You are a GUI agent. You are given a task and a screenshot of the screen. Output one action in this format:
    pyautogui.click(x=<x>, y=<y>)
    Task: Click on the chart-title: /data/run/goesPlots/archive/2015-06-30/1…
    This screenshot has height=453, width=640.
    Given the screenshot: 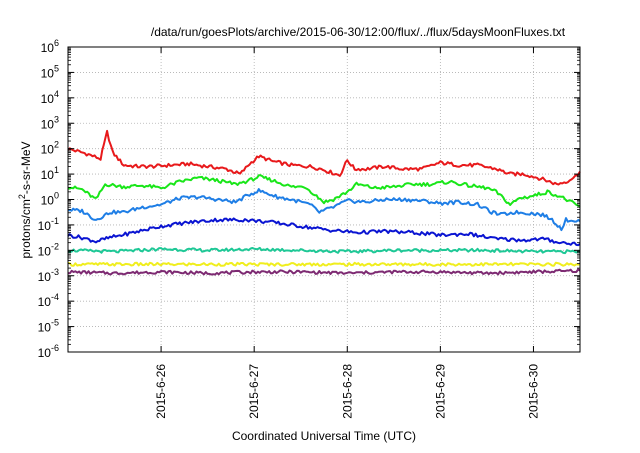 What is the action you would take?
    pyautogui.click(x=358, y=32)
    